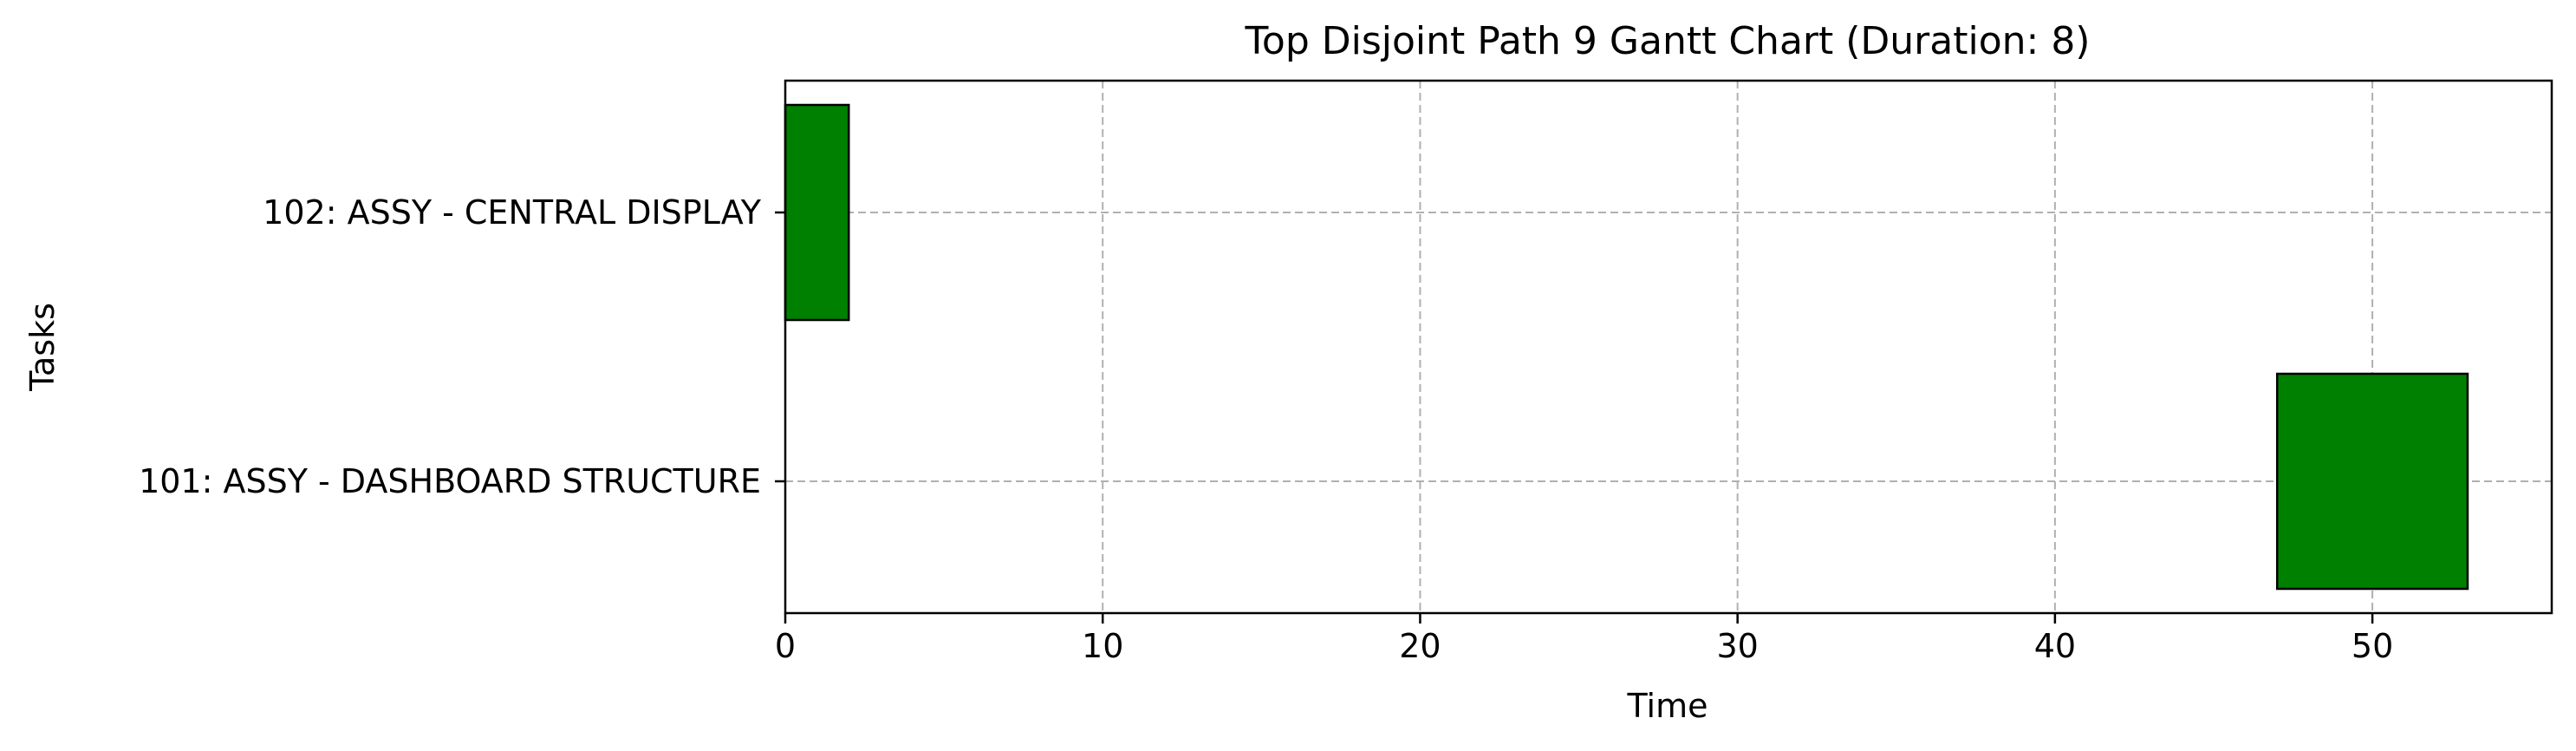  Describe the element at coordinates (2372, 646) in the screenshot. I see `x-tick-label: 50` at that location.